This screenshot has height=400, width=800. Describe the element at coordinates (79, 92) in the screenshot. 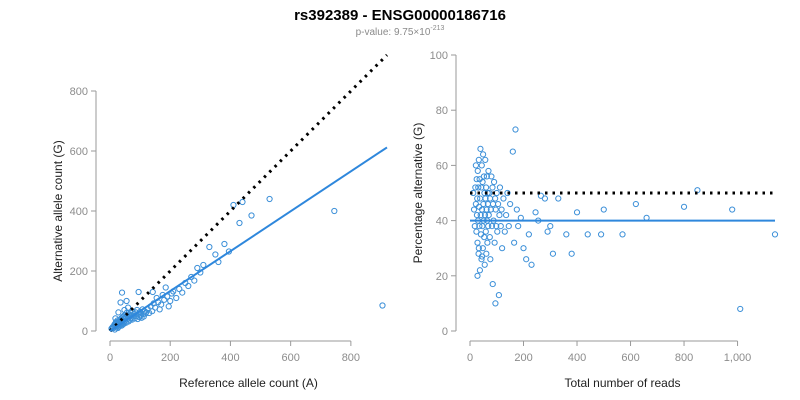

I see `y-tick-label: 800` at that location.